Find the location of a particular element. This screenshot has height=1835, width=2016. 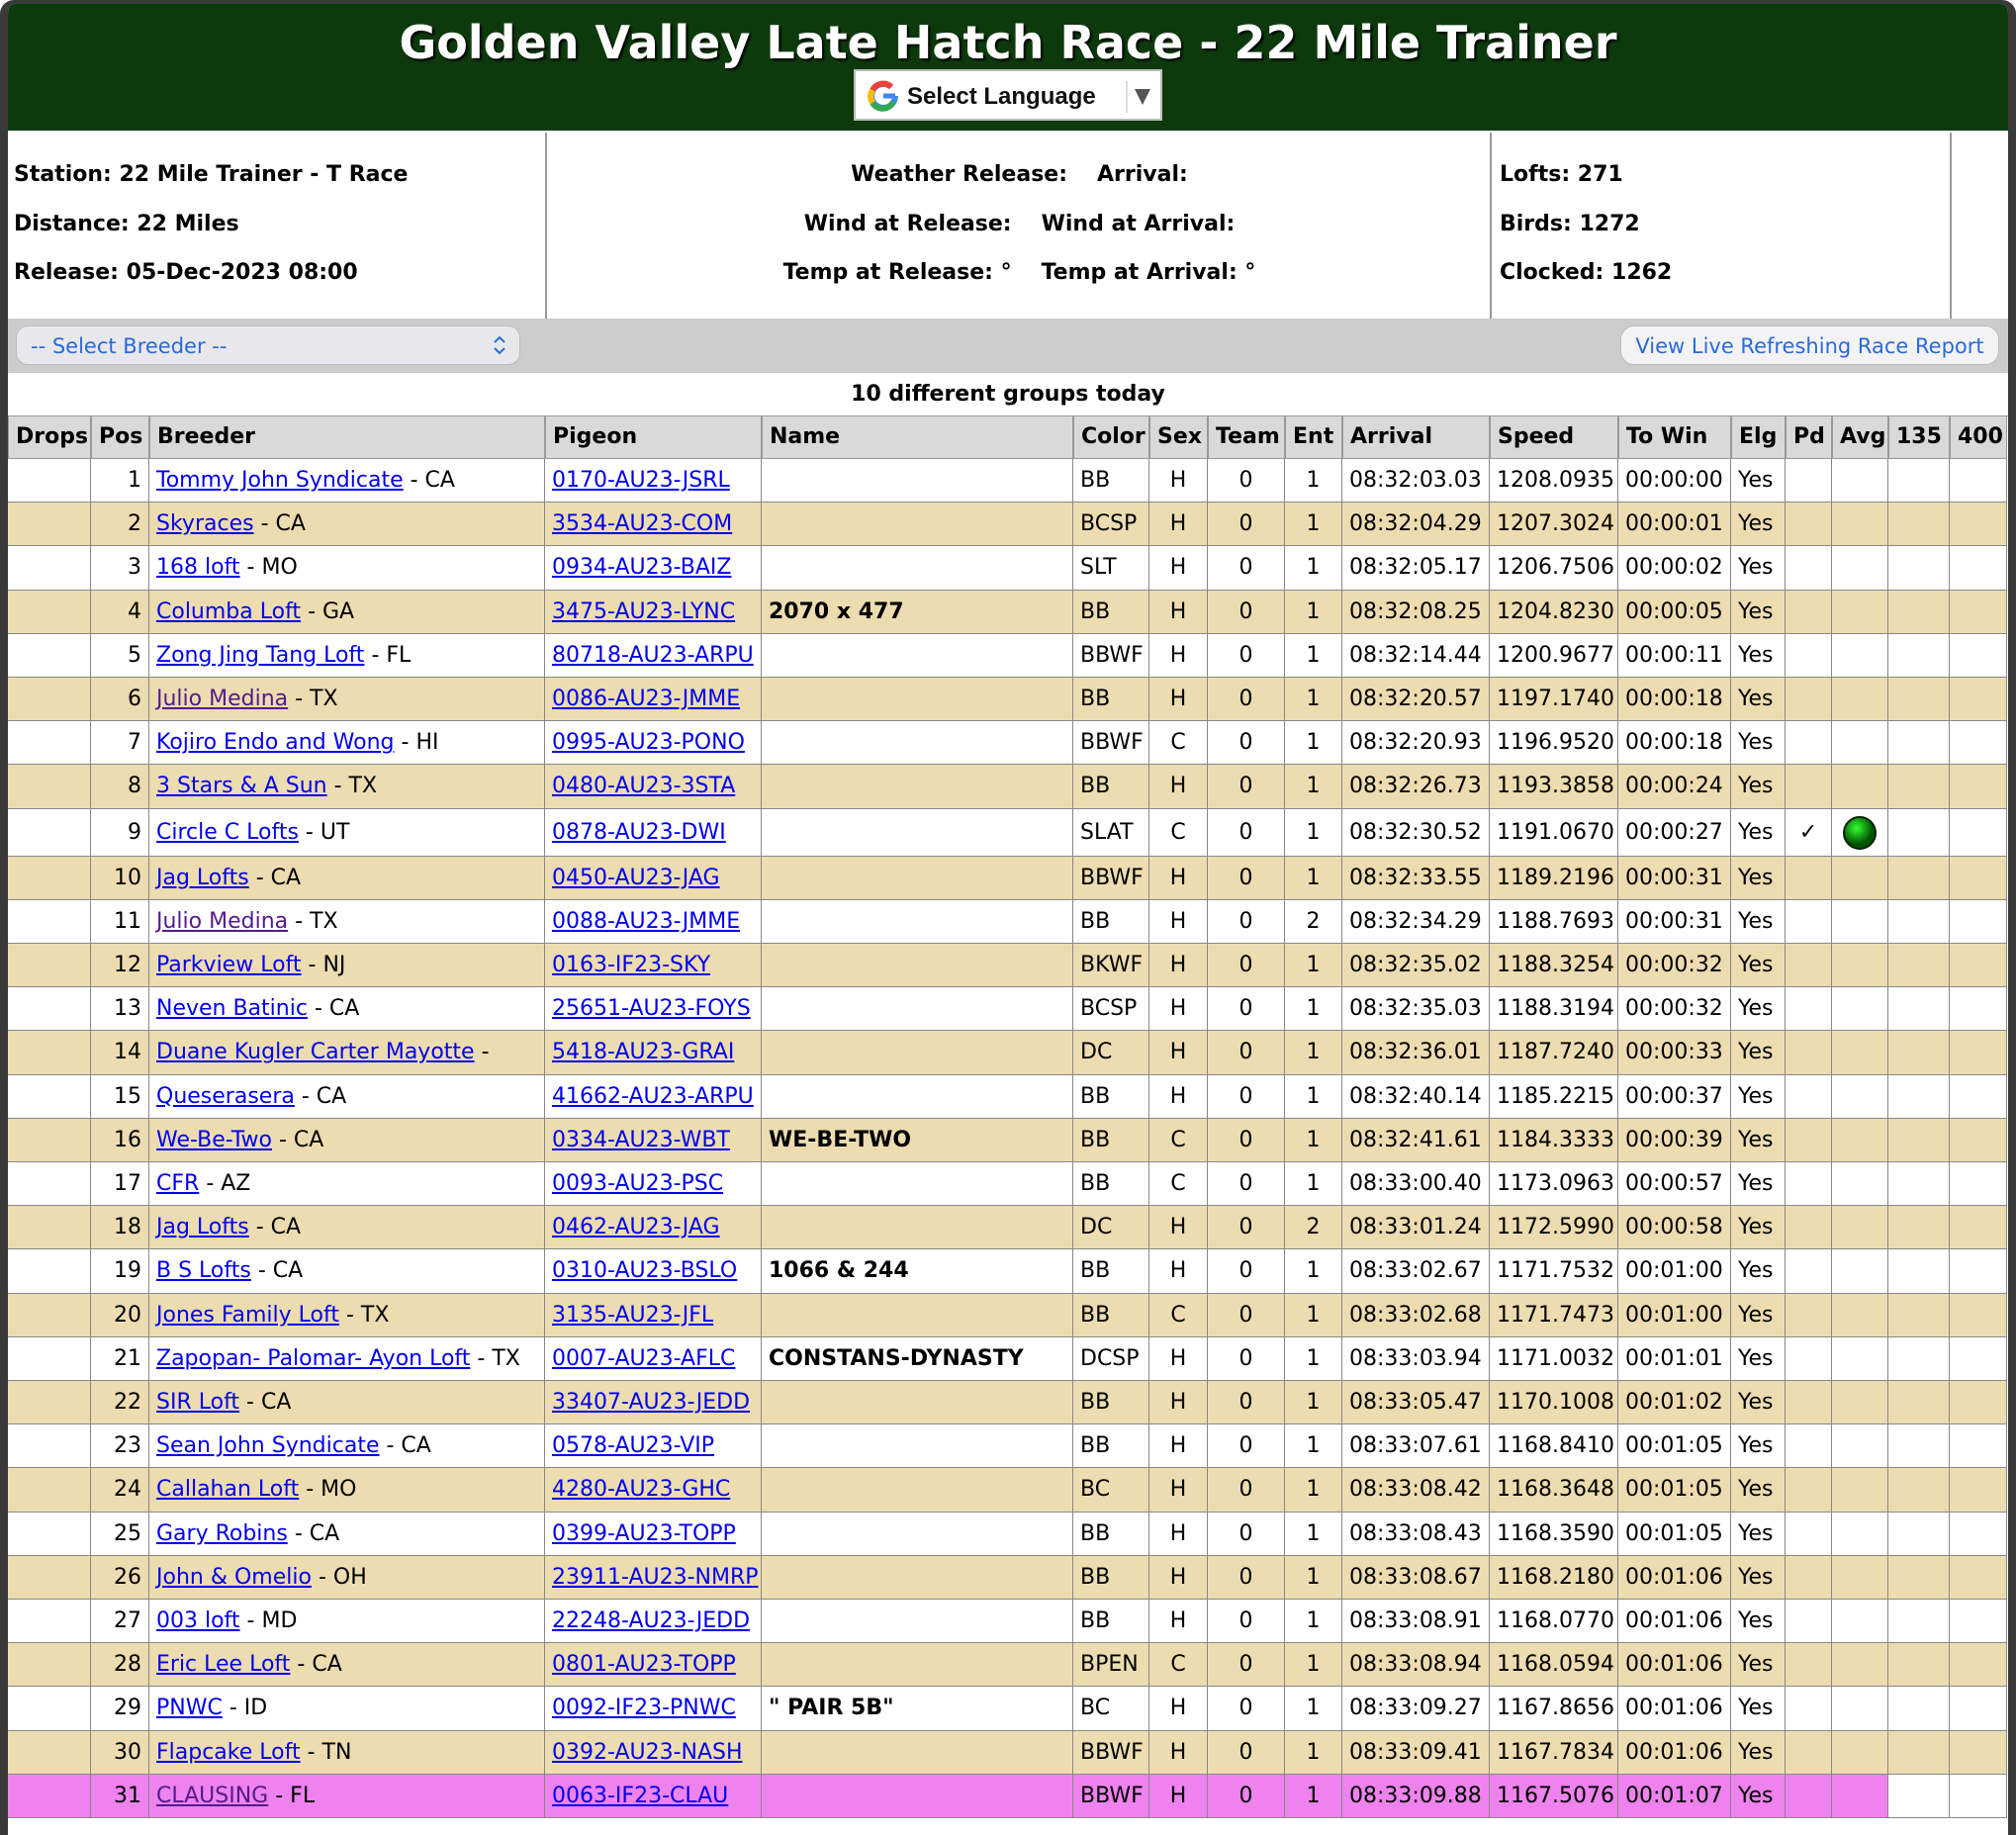

breeder-link: PNWC is located at coordinates (189, 1708).